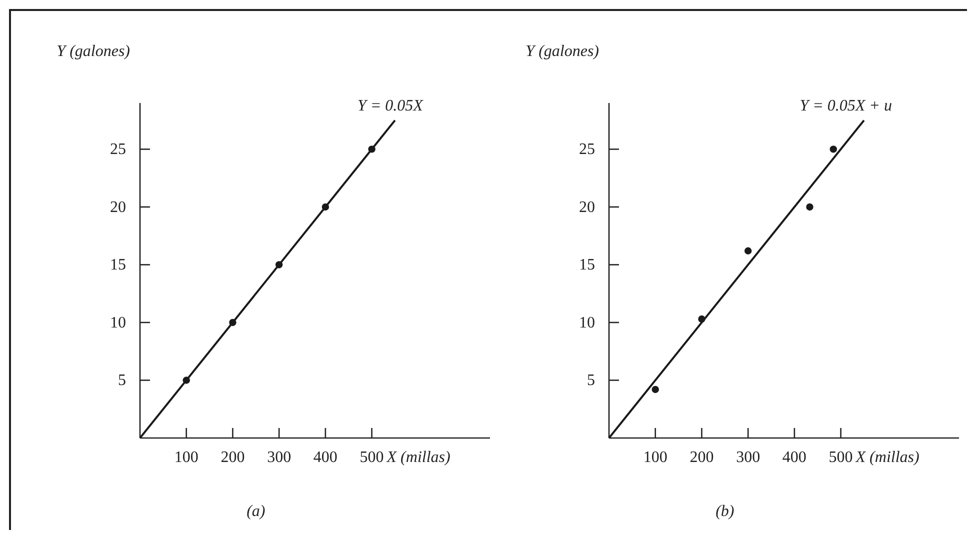  Describe the element at coordinates (391, 105) in the screenshot. I see `annotation: Y = 0.05X` at that location.